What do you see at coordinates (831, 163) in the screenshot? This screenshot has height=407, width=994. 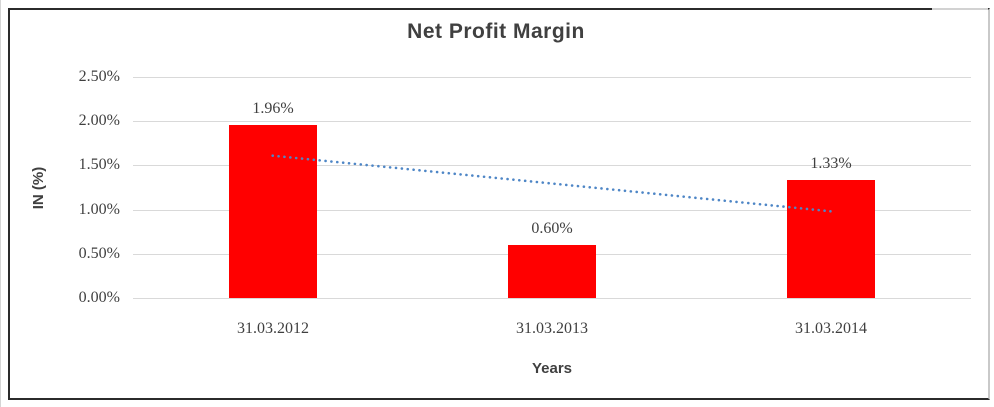 I see `bar-data-label: 1.33%` at bounding box center [831, 163].